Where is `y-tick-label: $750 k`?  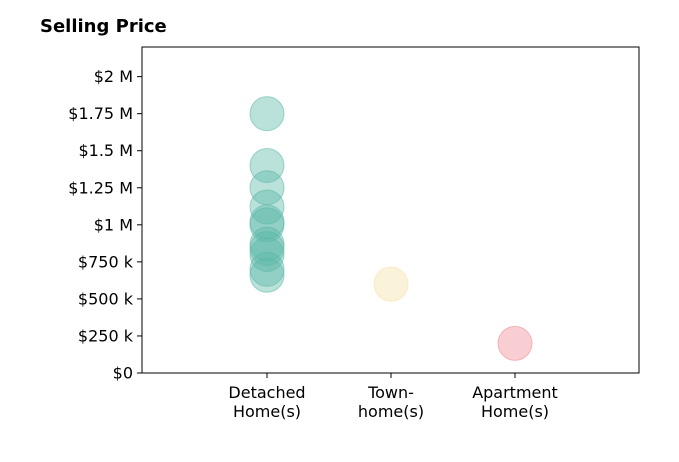 y-tick-label: $750 k is located at coordinates (106, 261).